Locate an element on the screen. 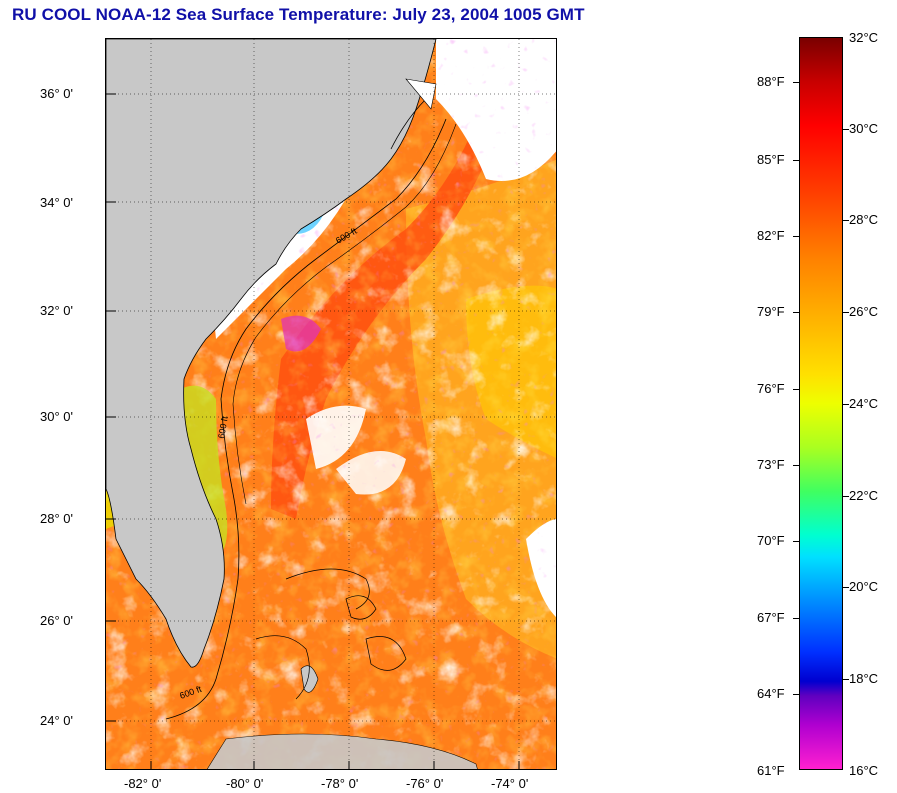 The width and height of the screenshot is (897, 793). celsius-label: 26°C is located at coordinates (864, 311).